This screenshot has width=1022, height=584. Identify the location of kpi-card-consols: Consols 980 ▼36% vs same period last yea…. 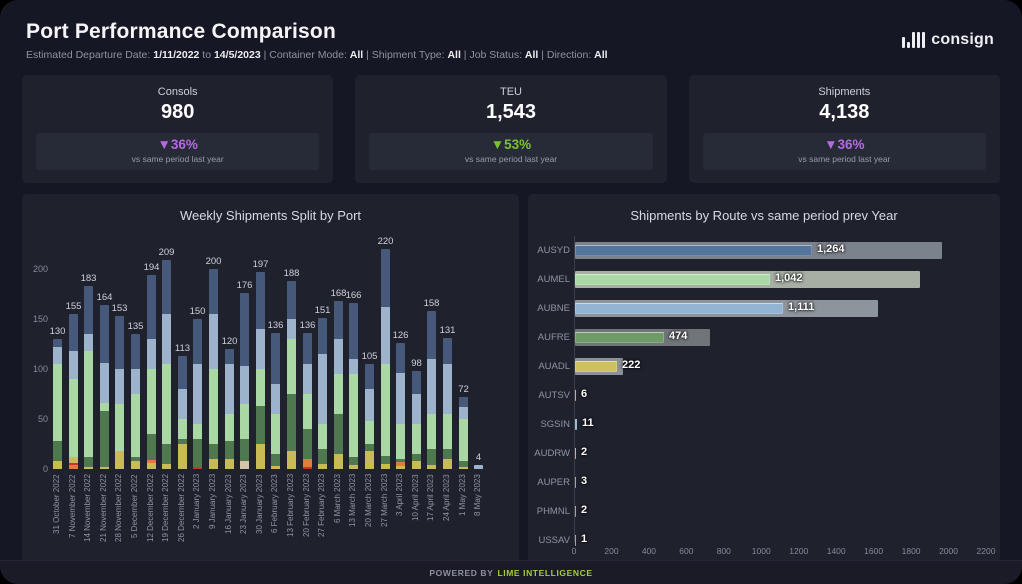
(178, 129).